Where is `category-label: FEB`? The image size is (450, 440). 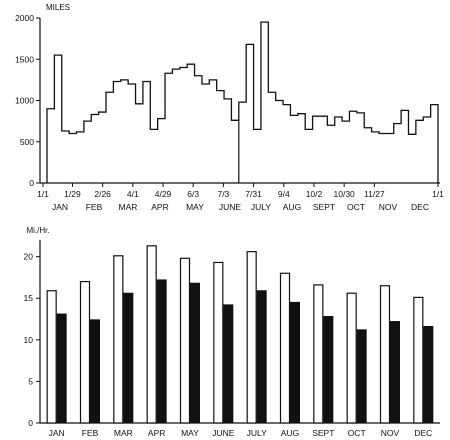
category-label: FEB is located at coordinates (90, 433).